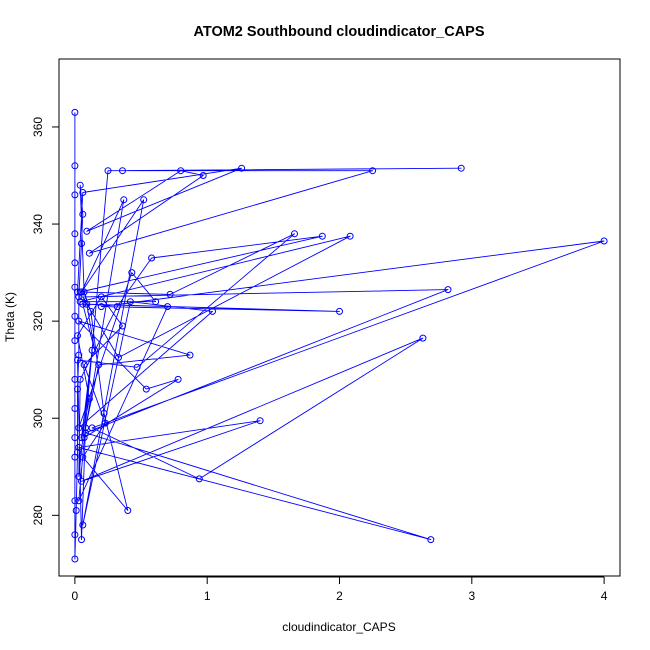 Image resolution: width=650 pixels, height=650 pixels. Describe the element at coordinates (338, 32) in the screenshot. I see `chart-title: ATOM2 Southbound cloudindicator_CAPS` at that location.